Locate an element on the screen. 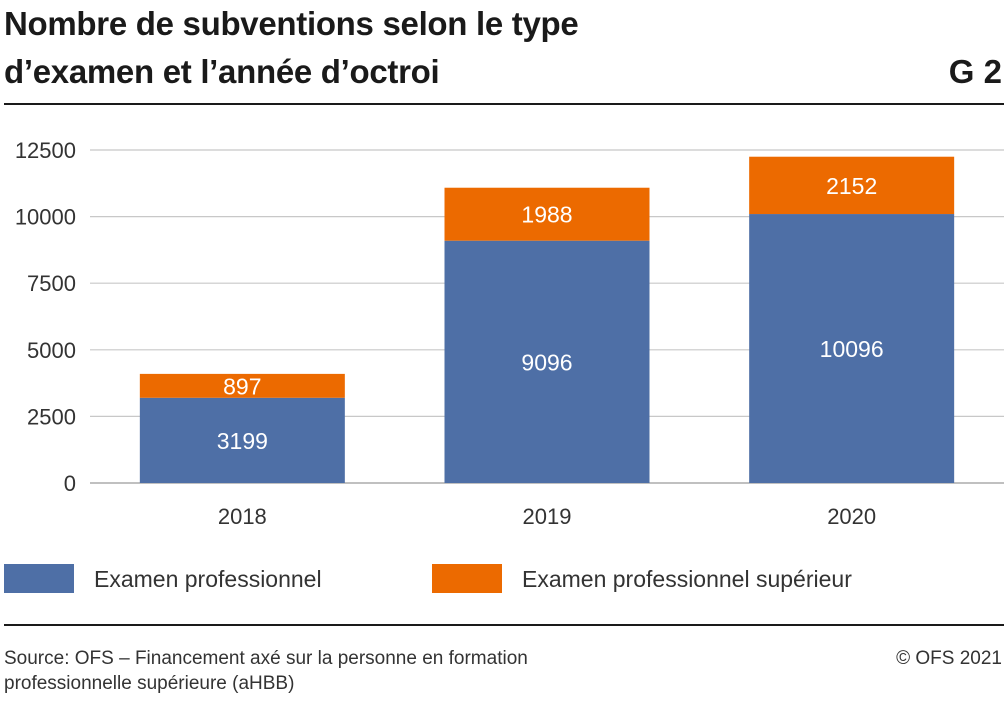  header-divider is located at coordinates (504, 104).